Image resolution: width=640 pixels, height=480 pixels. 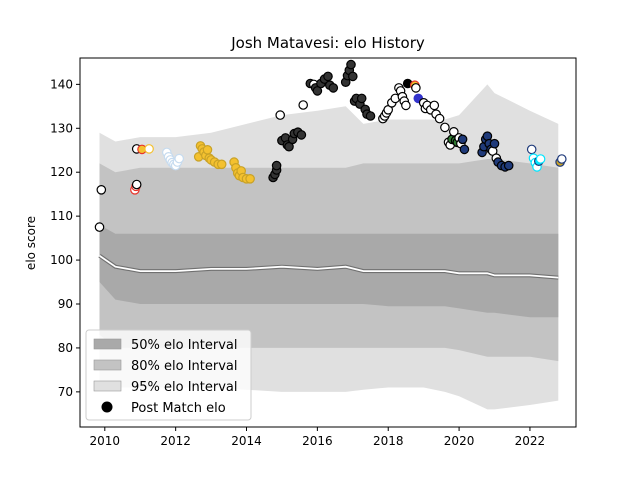 What do you see at coordinates (61, 260) in the screenshot?
I see `y-tick-label: 100` at bounding box center [61, 260].